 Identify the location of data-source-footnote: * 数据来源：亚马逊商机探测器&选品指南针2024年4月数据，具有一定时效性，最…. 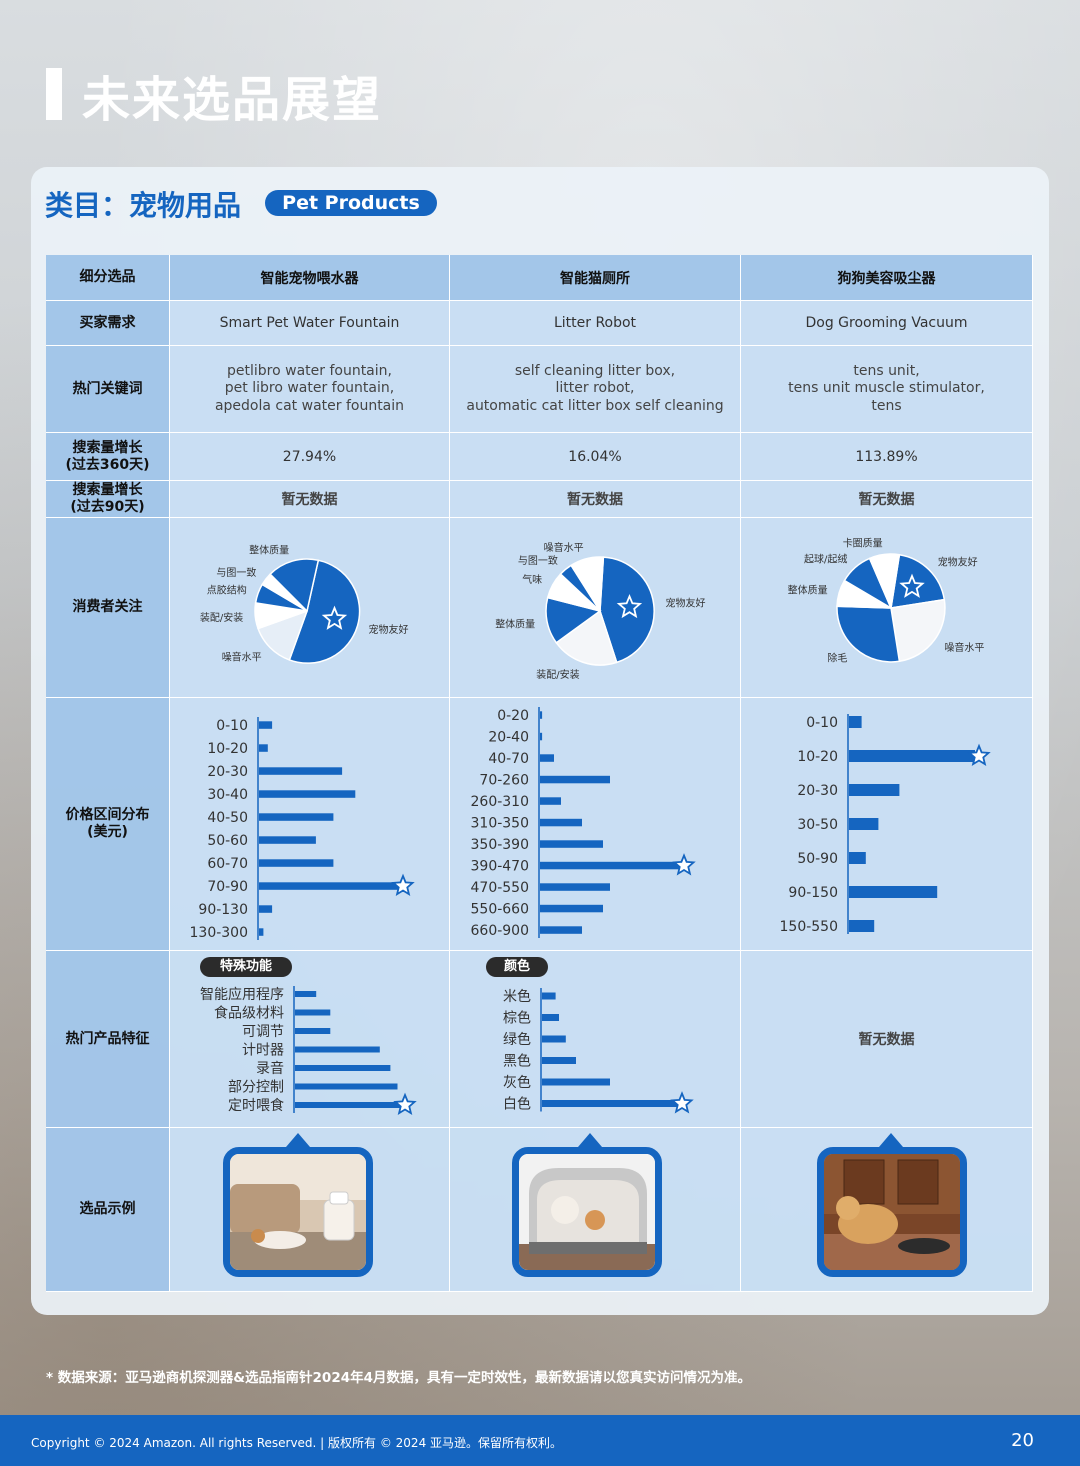
(398, 1378).